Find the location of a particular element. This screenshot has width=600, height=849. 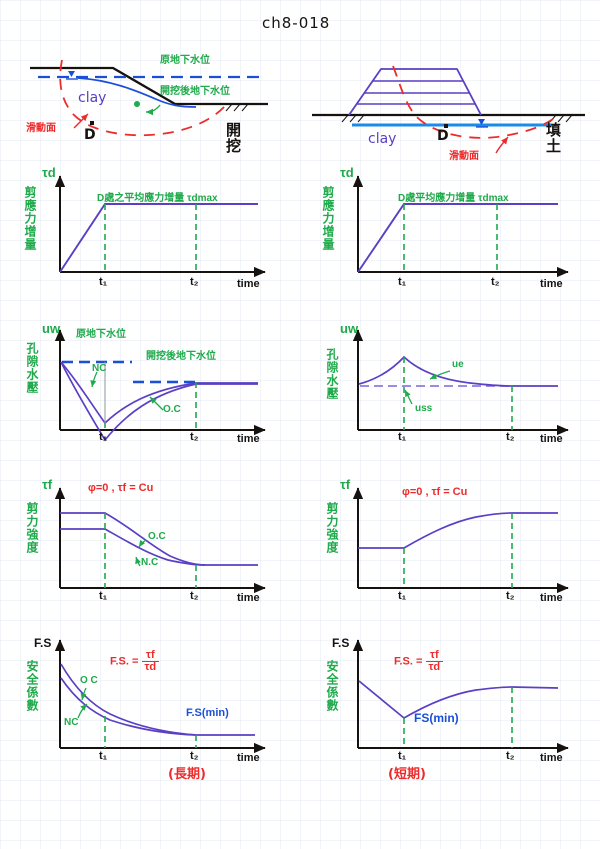

clay-label-left: clay is located at coordinates (92, 98).